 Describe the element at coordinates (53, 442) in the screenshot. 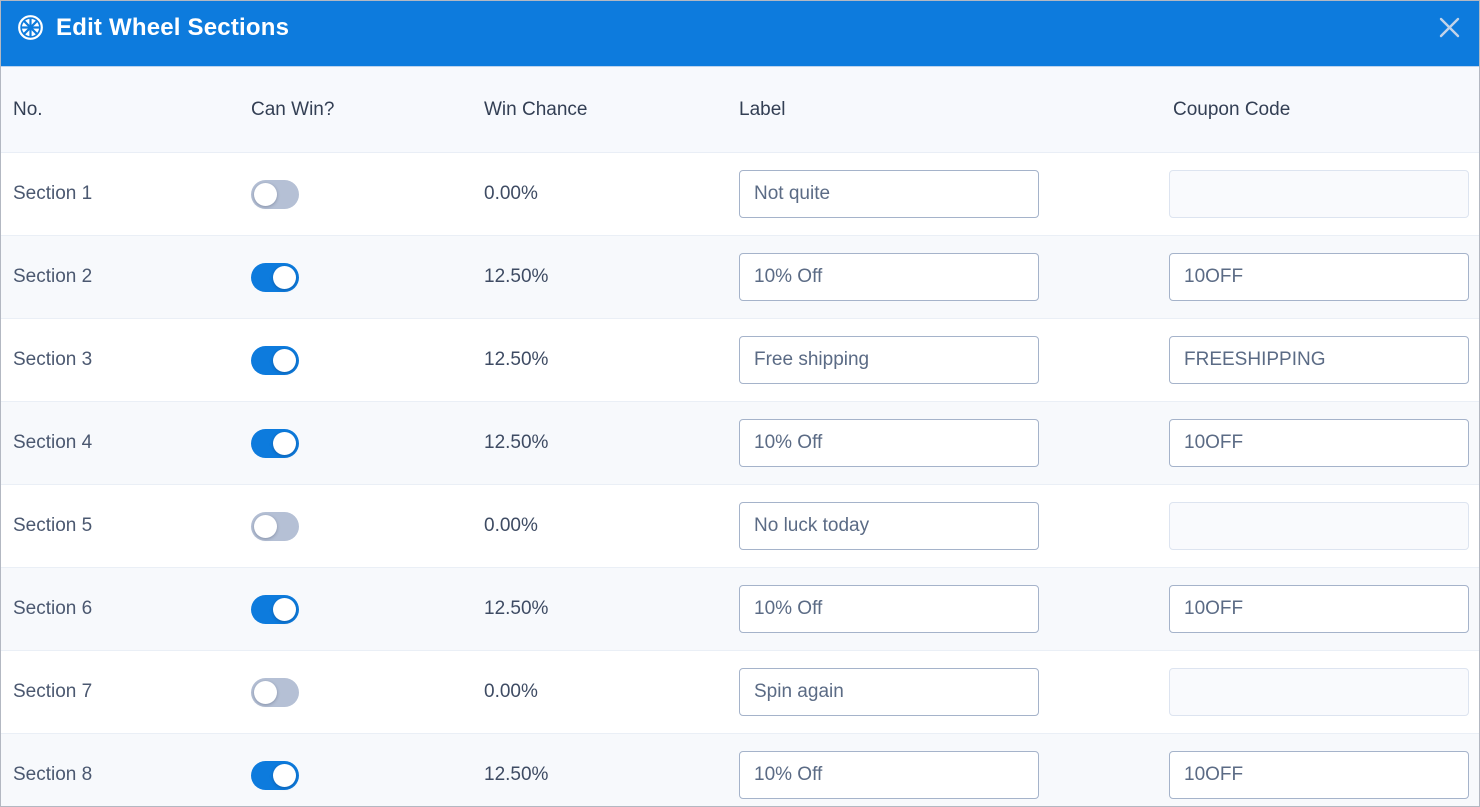

I see `section-name: Section 4` at that location.